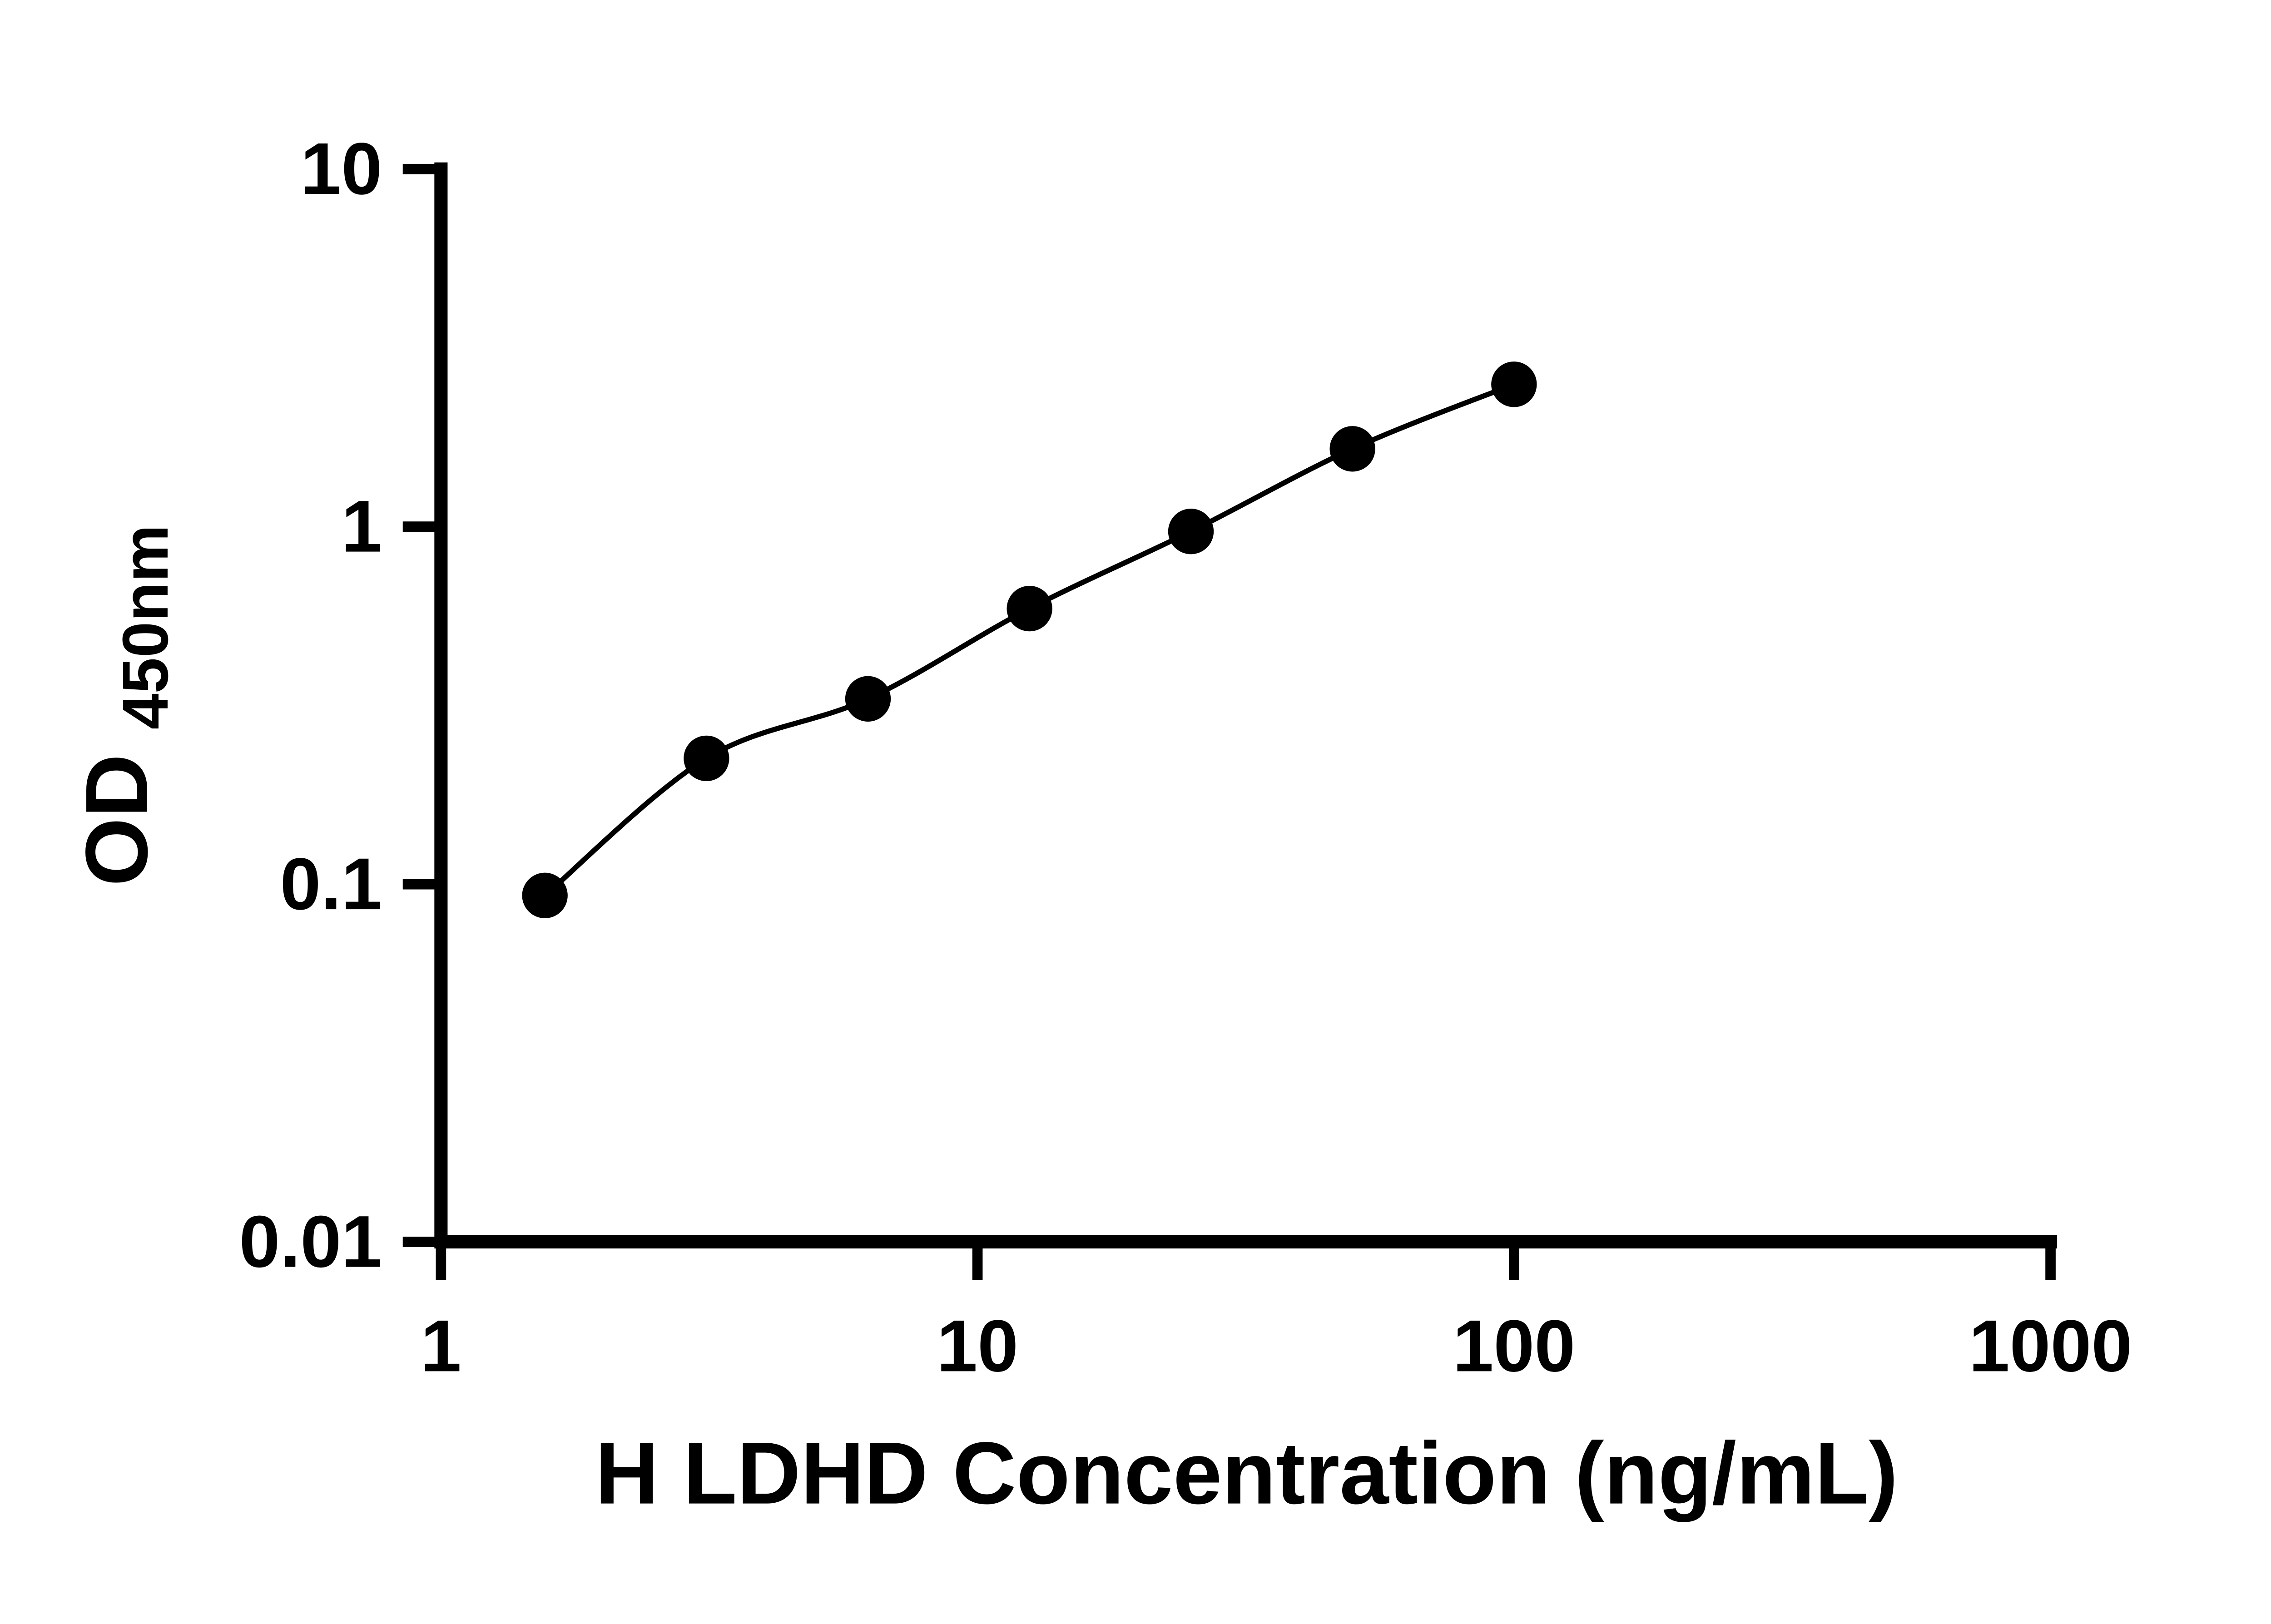 This screenshot has height=1624, width=2271. Describe the element at coordinates (341, 169) in the screenshot. I see `y-tick-label: 10` at that location.